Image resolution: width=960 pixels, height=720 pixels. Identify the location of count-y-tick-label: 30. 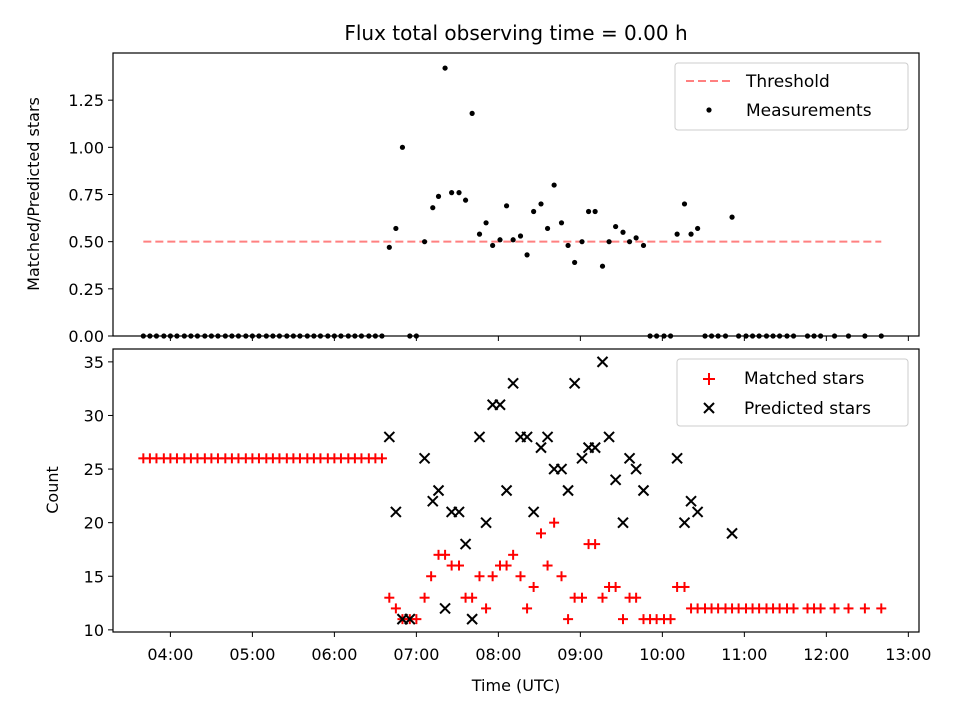
(94, 415).